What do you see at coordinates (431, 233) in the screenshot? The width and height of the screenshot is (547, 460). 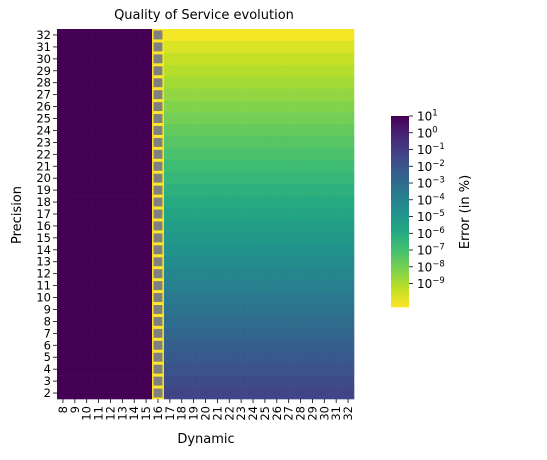 I see `colorbar-tick-label: 10−6` at bounding box center [431, 233].